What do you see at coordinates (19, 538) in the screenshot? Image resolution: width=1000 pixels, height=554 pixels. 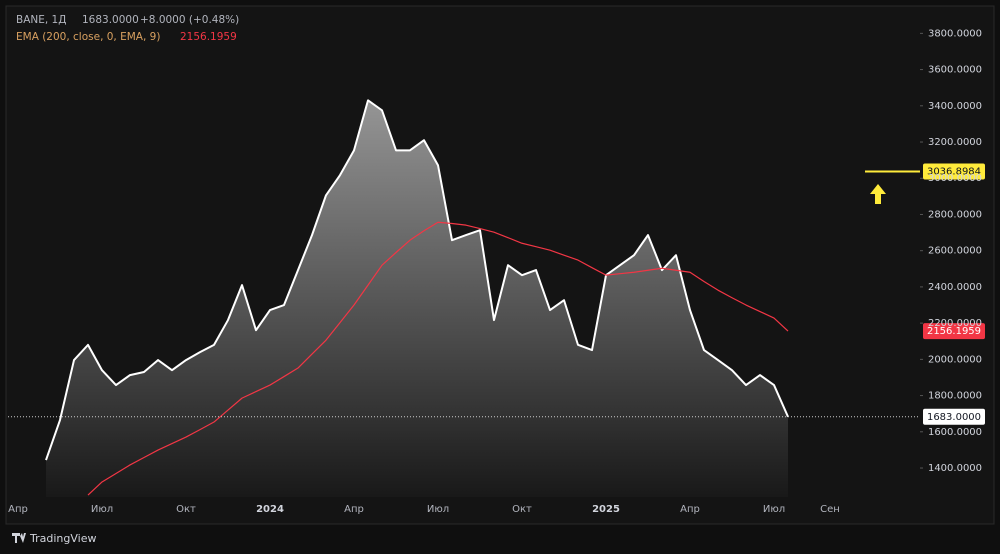 I see `logo-icon` at bounding box center [19, 538].